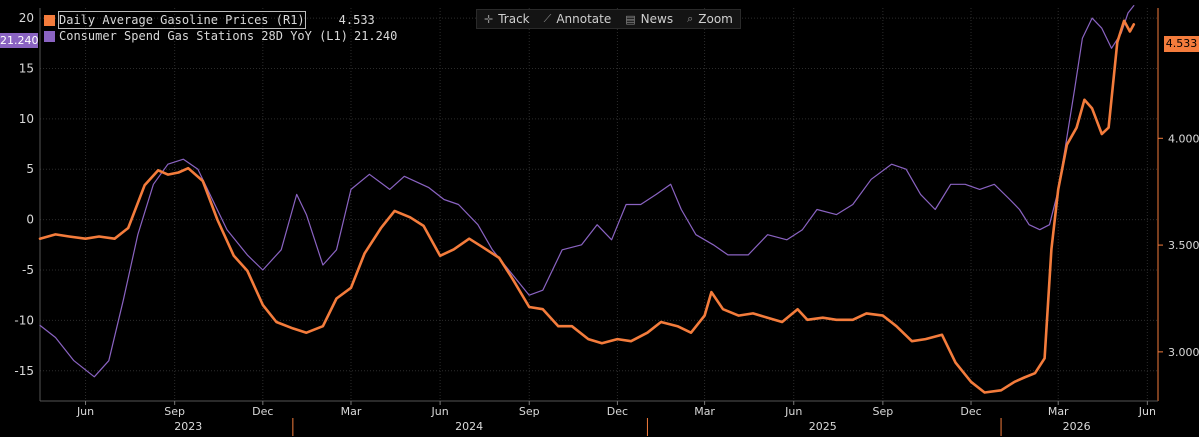 The width and height of the screenshot is (1199, 437). What do you see at coordinates (630, 19) in the screenshot?
I see `news-icon: ▤` at bounding box center [630, 19].